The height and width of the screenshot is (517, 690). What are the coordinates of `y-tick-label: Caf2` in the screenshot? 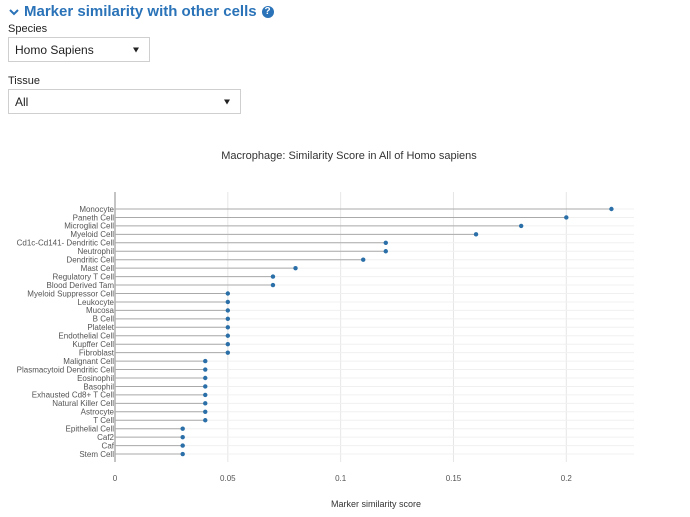 It's located at (105, 437).